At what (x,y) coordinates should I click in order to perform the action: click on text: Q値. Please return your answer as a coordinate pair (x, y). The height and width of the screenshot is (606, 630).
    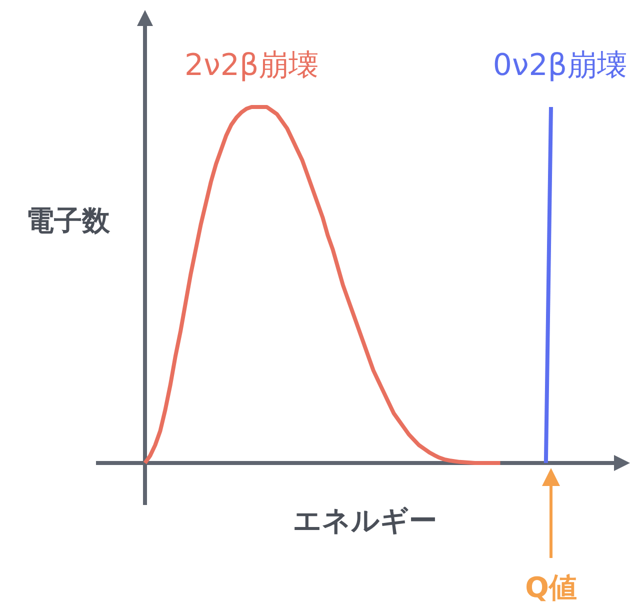
    Looking at the image, I should click on (551, 587).